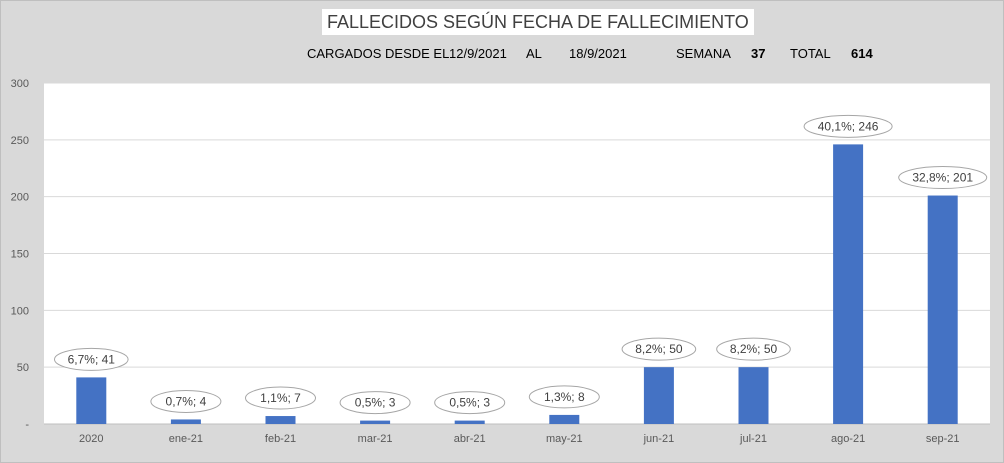 The width and height of the screenshot is (1004, 463). Describe the element at coordinates (758, 53) in the screenshot. I see `week-value: 37` at that location.